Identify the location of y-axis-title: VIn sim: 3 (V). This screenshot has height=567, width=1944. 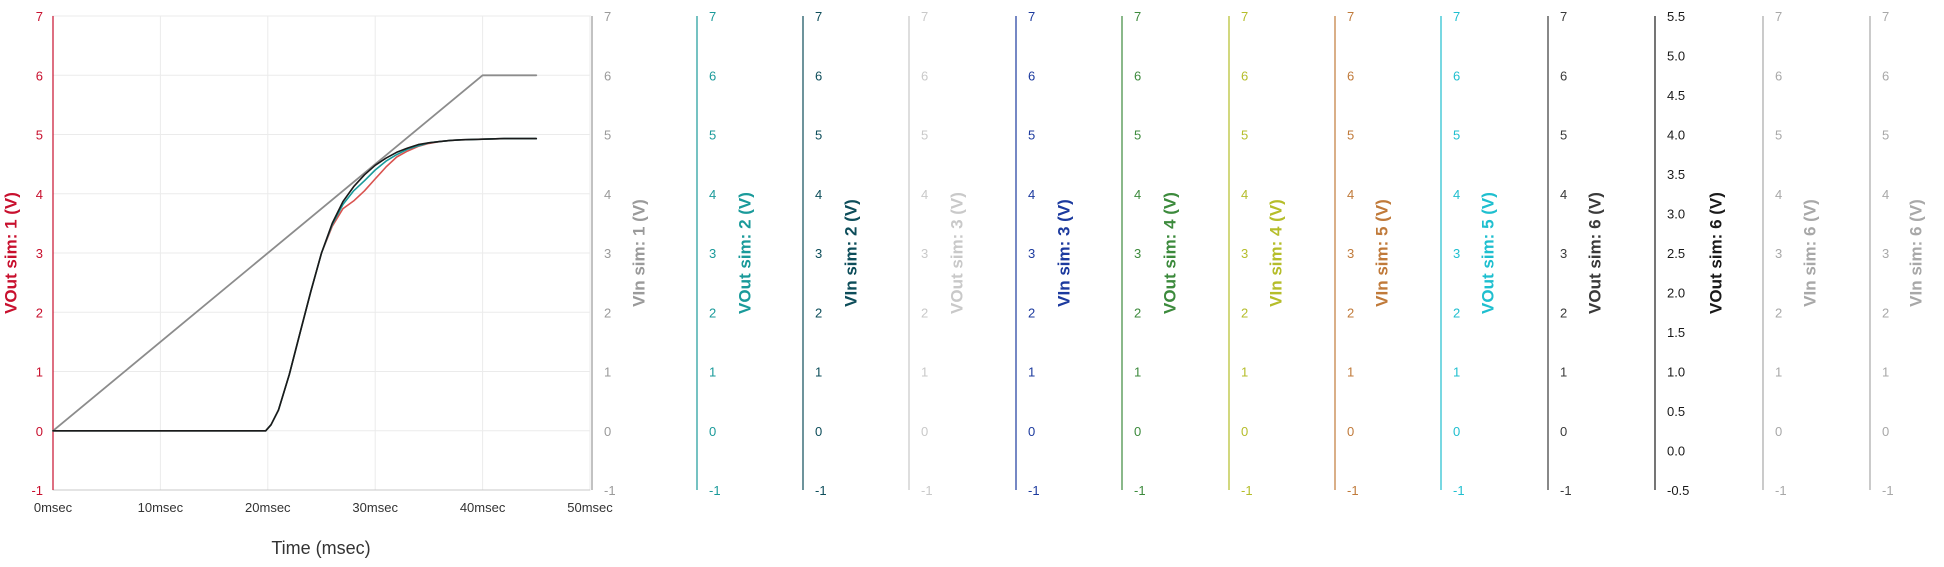
(1064, 253).